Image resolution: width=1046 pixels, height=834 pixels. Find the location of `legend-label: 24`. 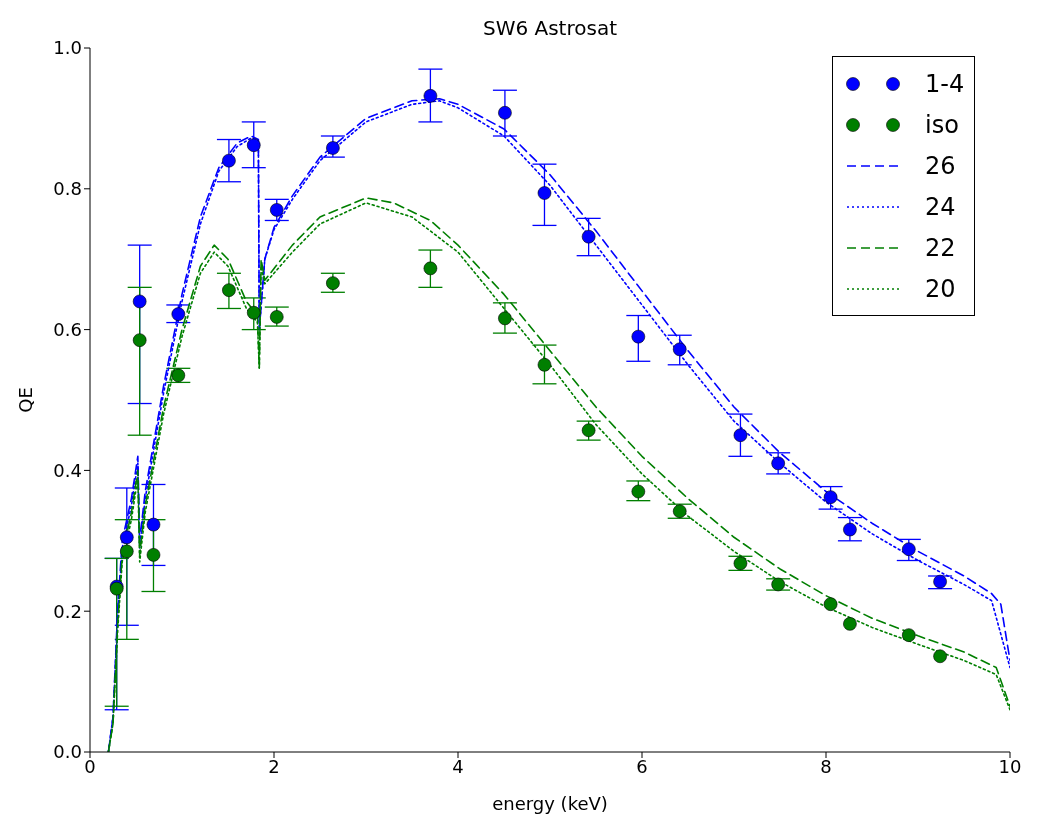

legend-label: 24 is located at coordinates (940, 206).